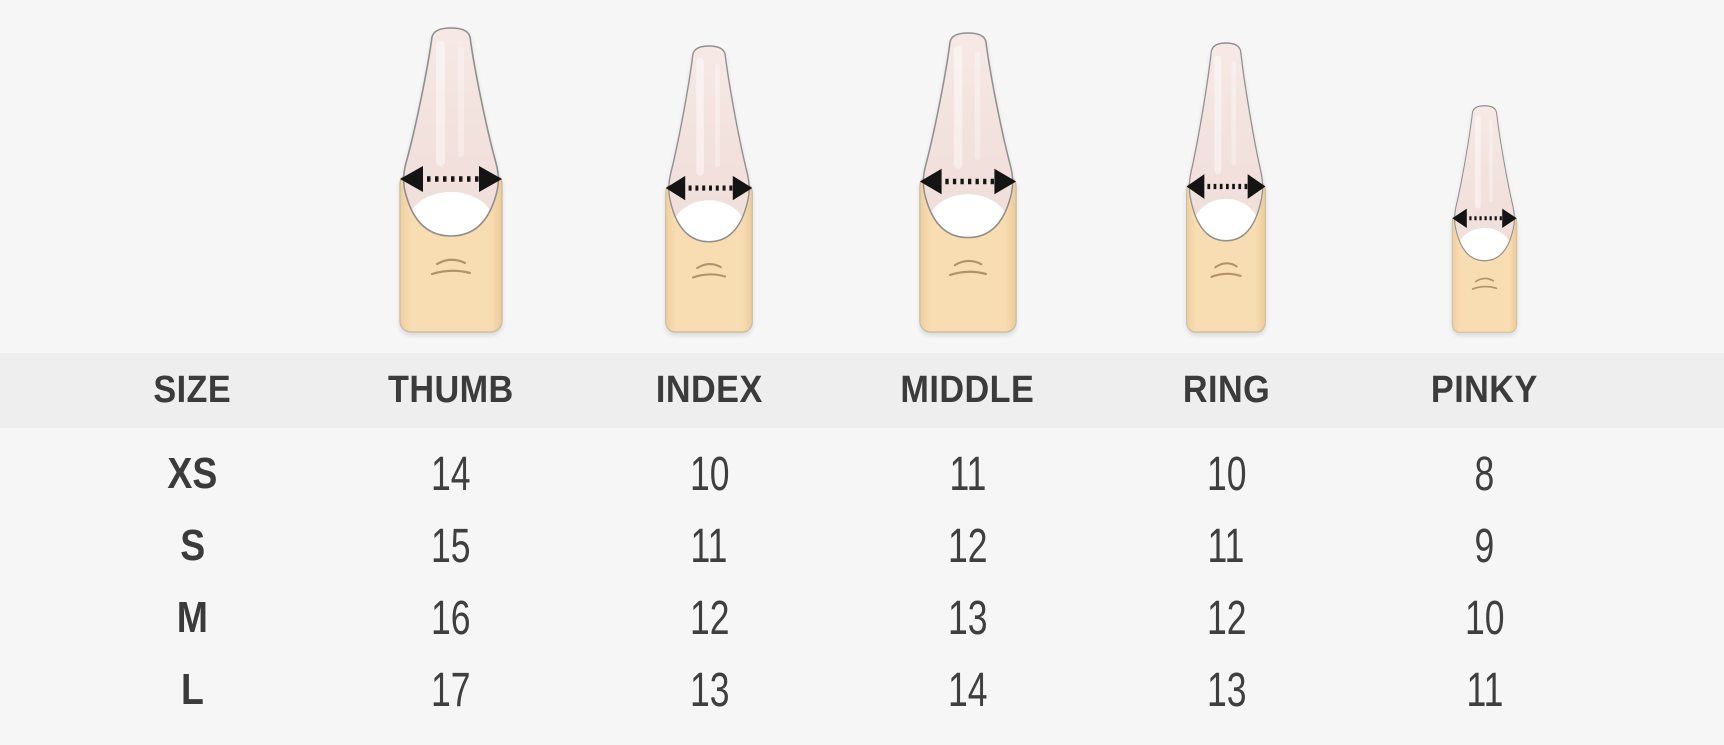 The image size is (1724, 745). I want to click on column-header-size: SIZE, so click(192, 390).